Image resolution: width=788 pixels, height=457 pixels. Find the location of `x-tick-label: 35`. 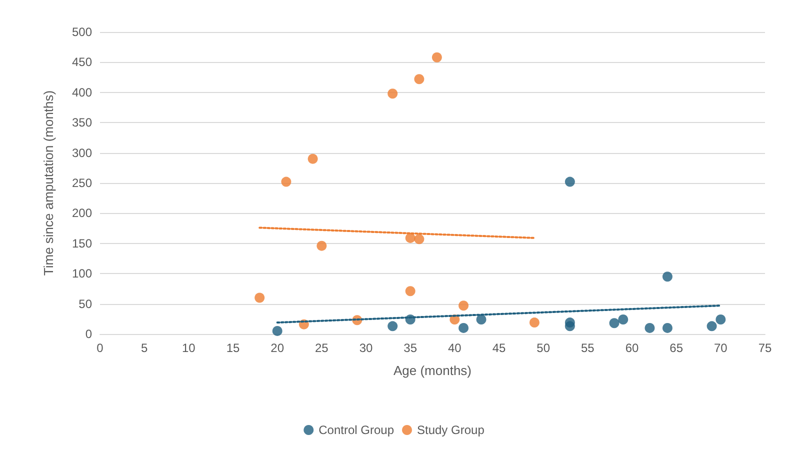

x-tick-label: 35 is located at coordinates (411, 348).